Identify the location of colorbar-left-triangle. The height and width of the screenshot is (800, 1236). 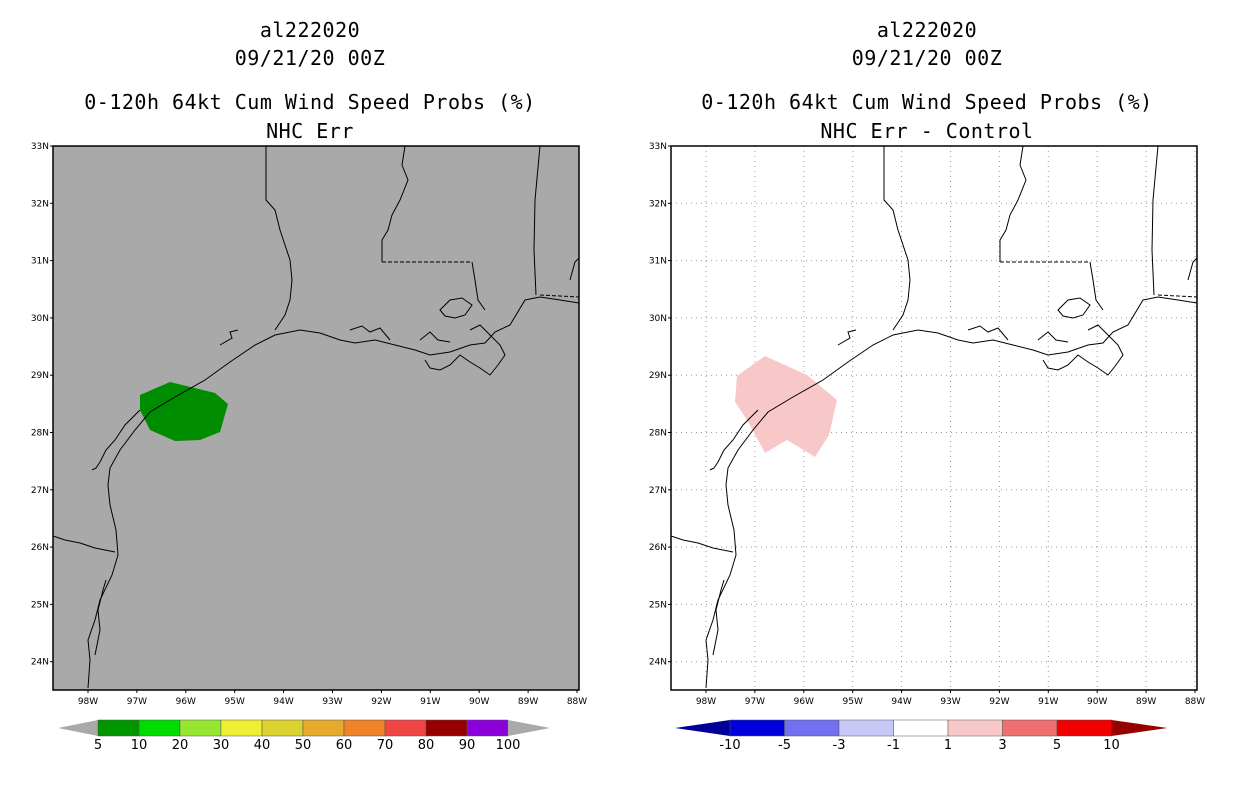
(78, 728).